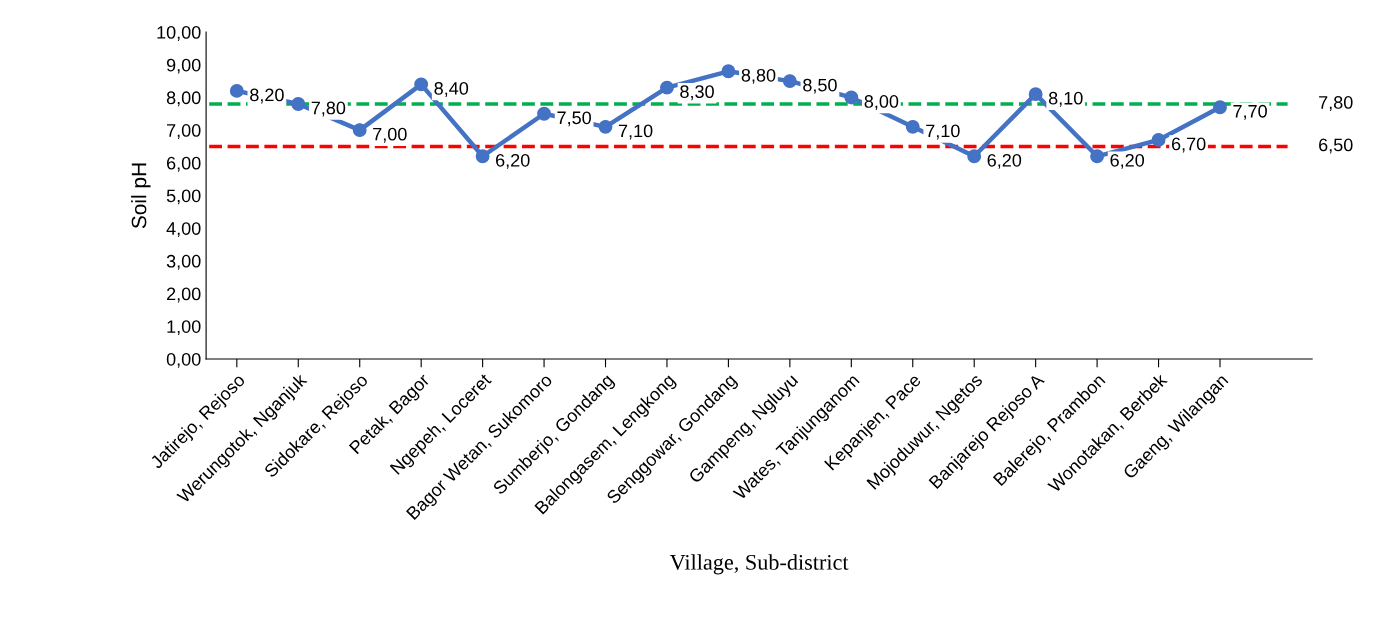 This screenshot has width=1374, height=641. What do you see at coordinates (697, 93) in the screenshot?
I see `data-label: 8,30` at bounding box center [697, 93].